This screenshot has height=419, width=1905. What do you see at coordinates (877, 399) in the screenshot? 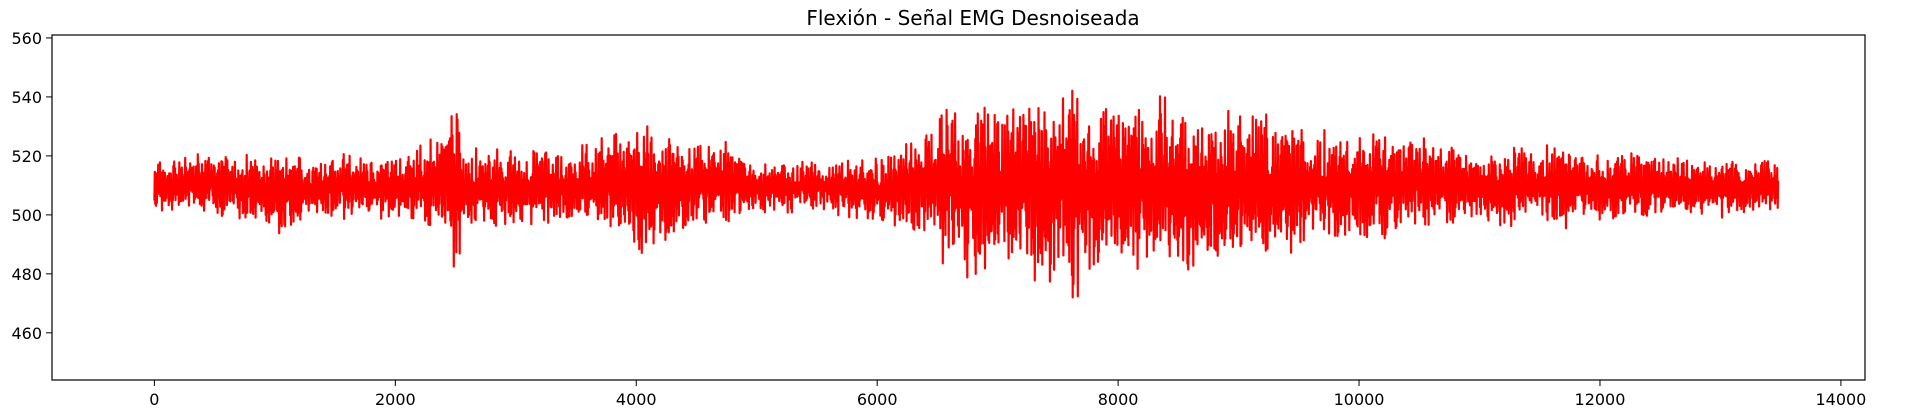
I see `x-tick-label: 6000` at bounding box center [877, 399].